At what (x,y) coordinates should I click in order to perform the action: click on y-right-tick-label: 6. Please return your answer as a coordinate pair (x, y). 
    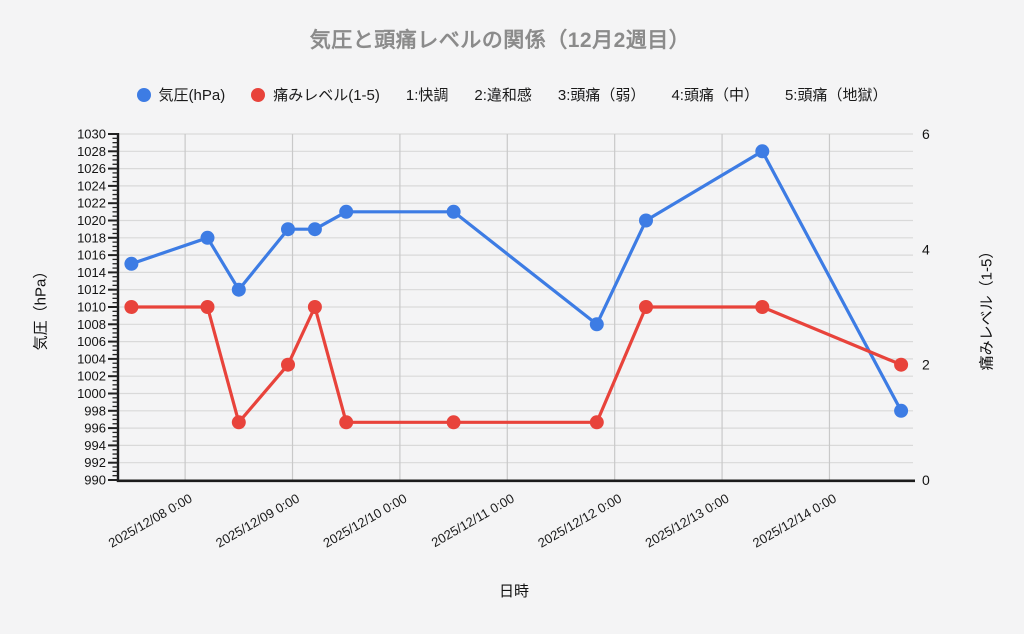
    Looking at the image, I should click on (926, 134).